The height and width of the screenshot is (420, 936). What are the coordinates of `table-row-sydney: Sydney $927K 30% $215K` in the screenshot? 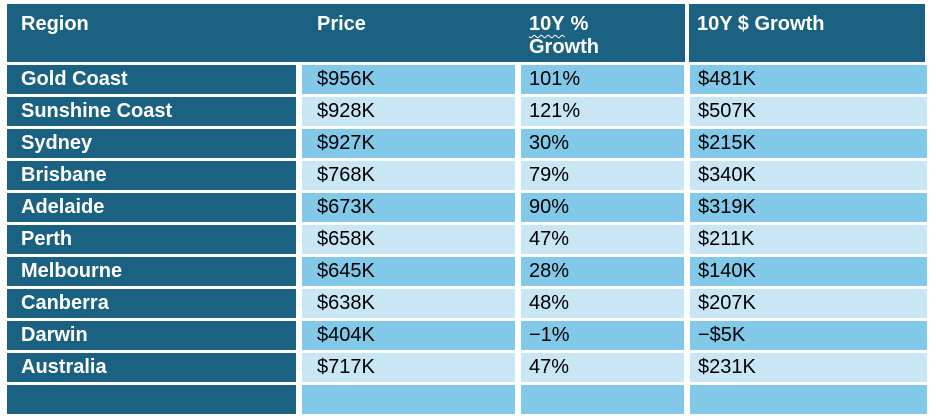 It's located at (471, 143).